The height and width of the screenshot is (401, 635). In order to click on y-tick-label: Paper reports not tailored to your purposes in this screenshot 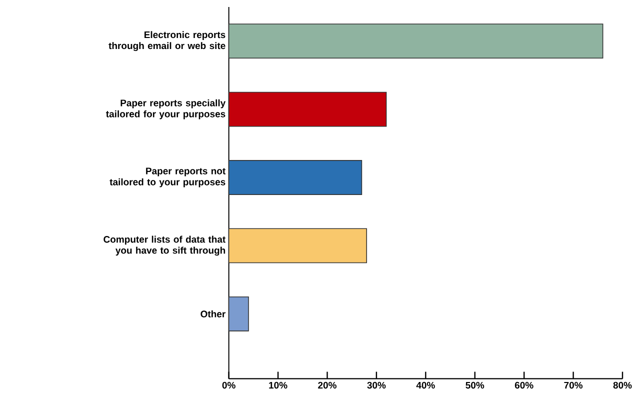, I will do `click(168, 178)`.